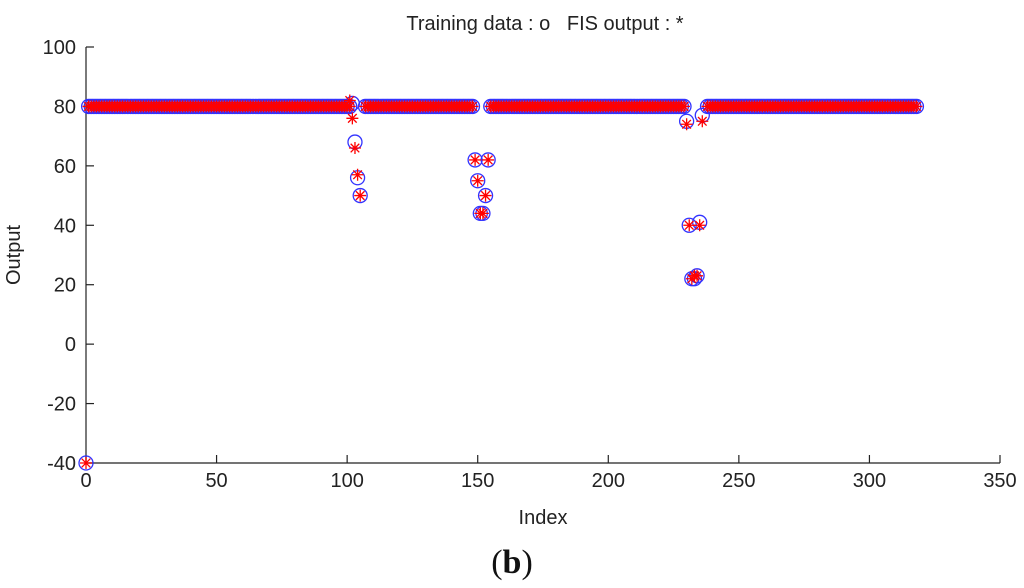 This screenshot has height=588, width=1024. Describe the element at coordinates (61, 405) in the screenshot. I see `y-tick-label: -20` at that location.